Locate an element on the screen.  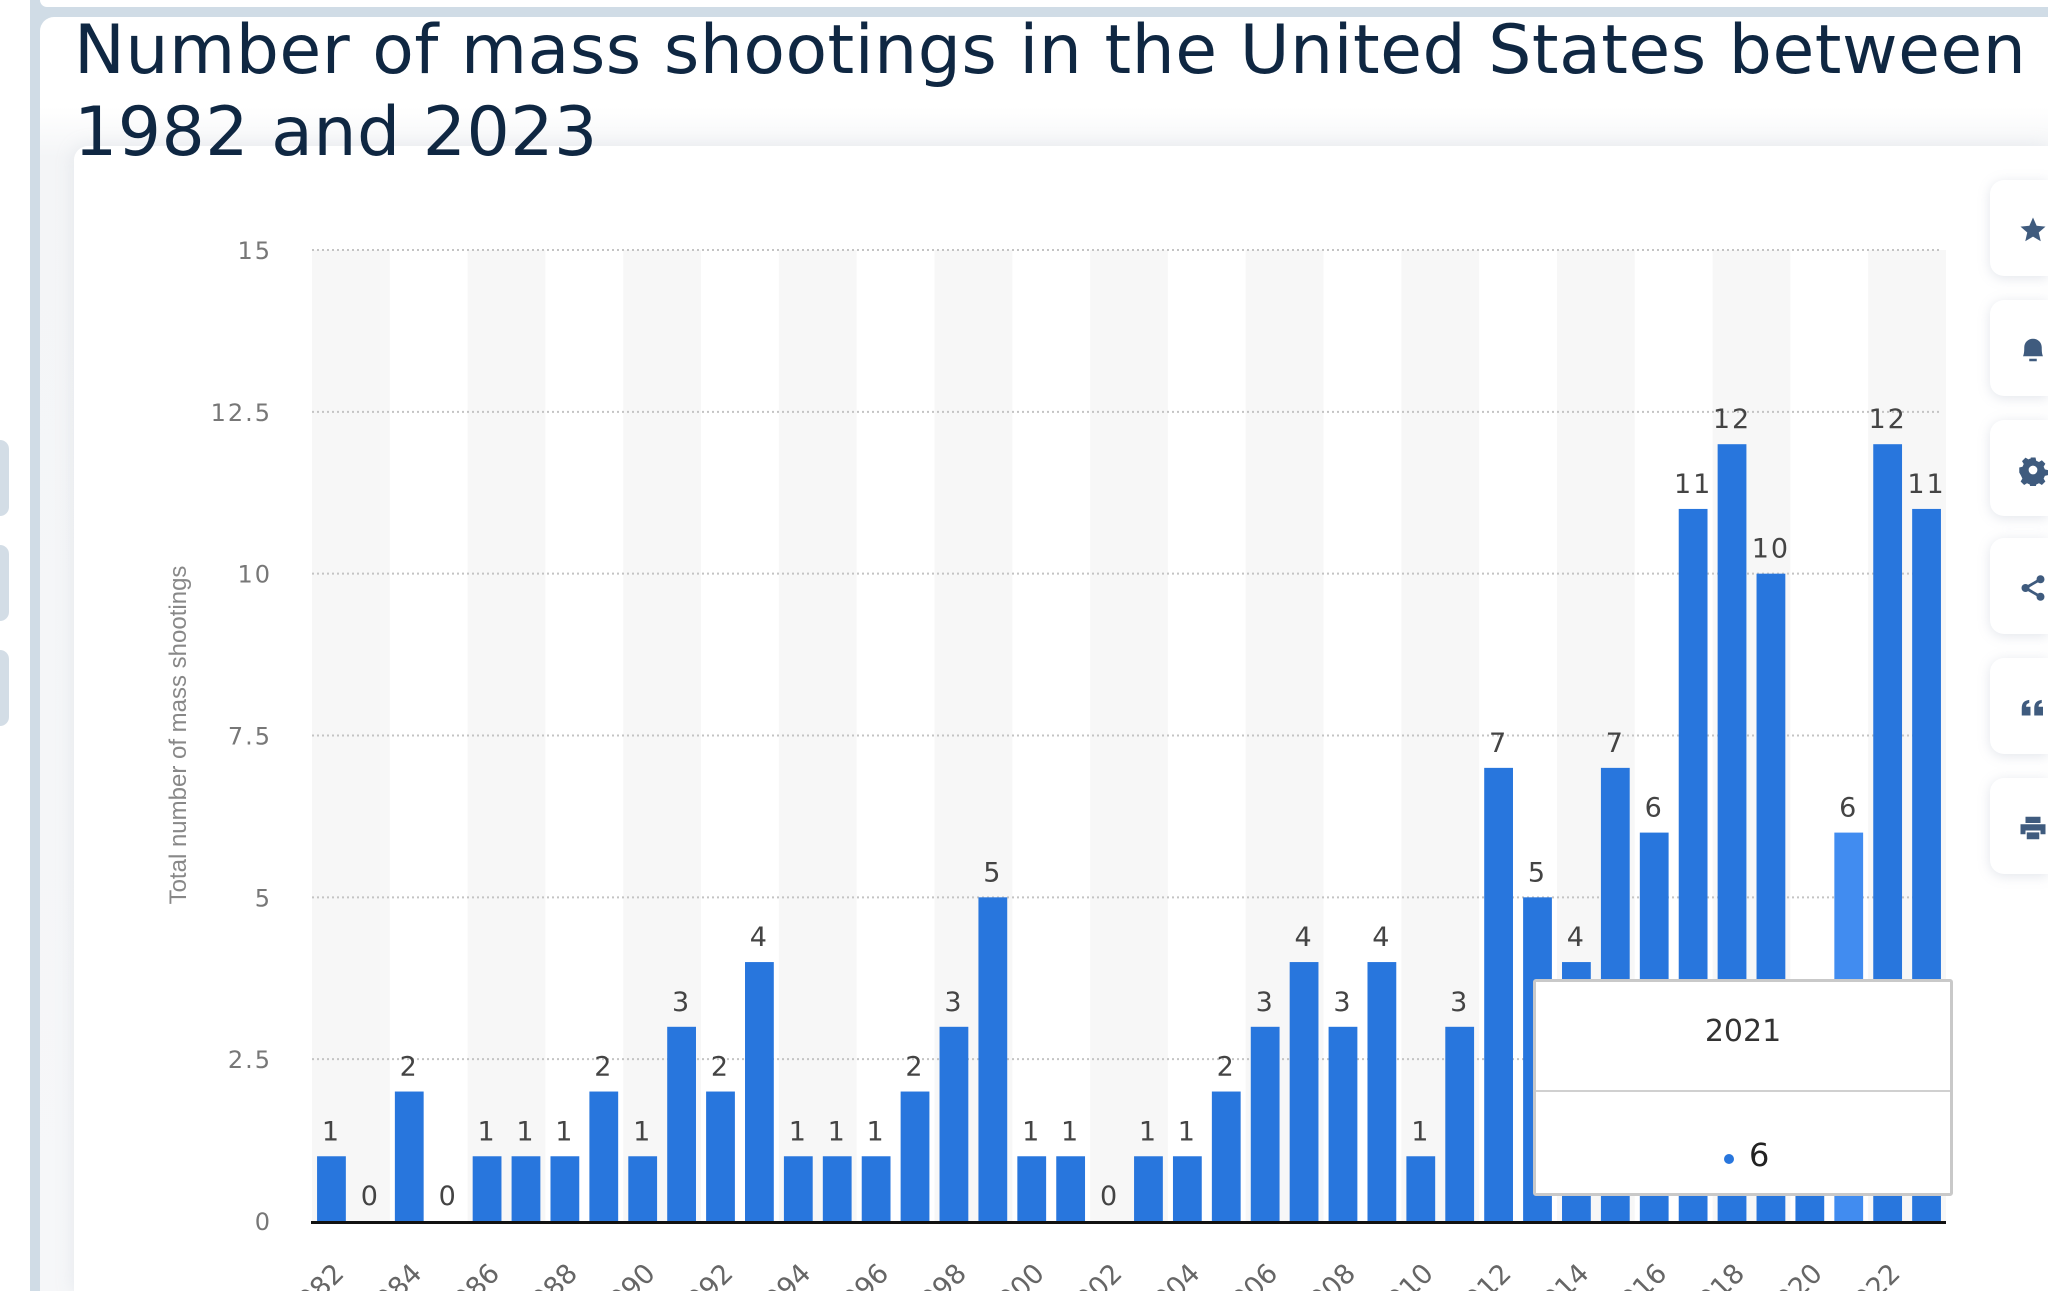
chart-tooltip: 2021 6 is located at coordinates (1743, 1087).